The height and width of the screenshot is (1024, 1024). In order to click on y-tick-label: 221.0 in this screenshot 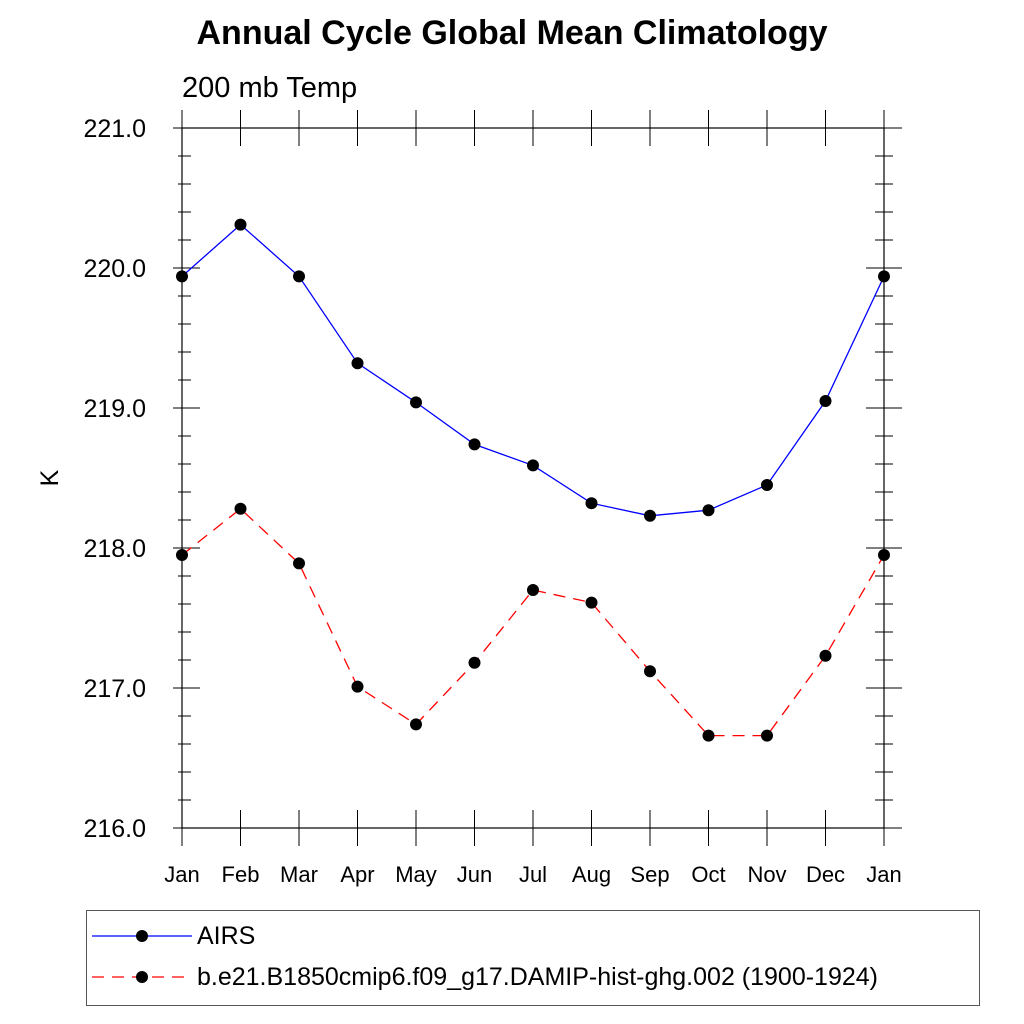, I will do `click(114, 129)`.